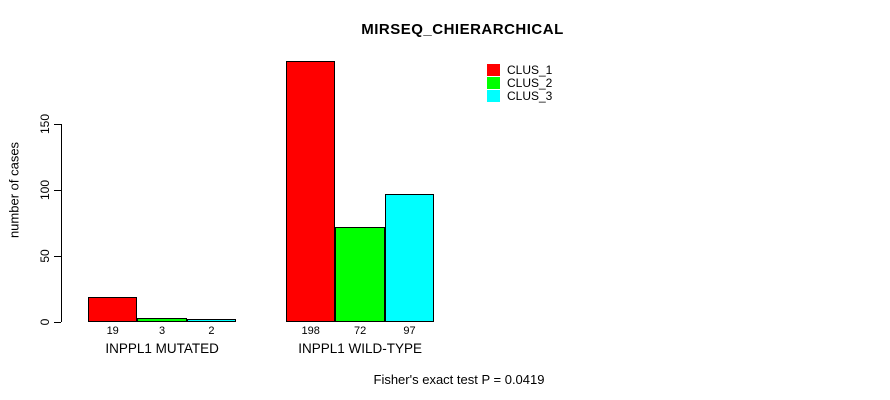  Describe the element at coordinates (311, 191) in the screenshot. I see `bar-clus_1-group2` at that location.